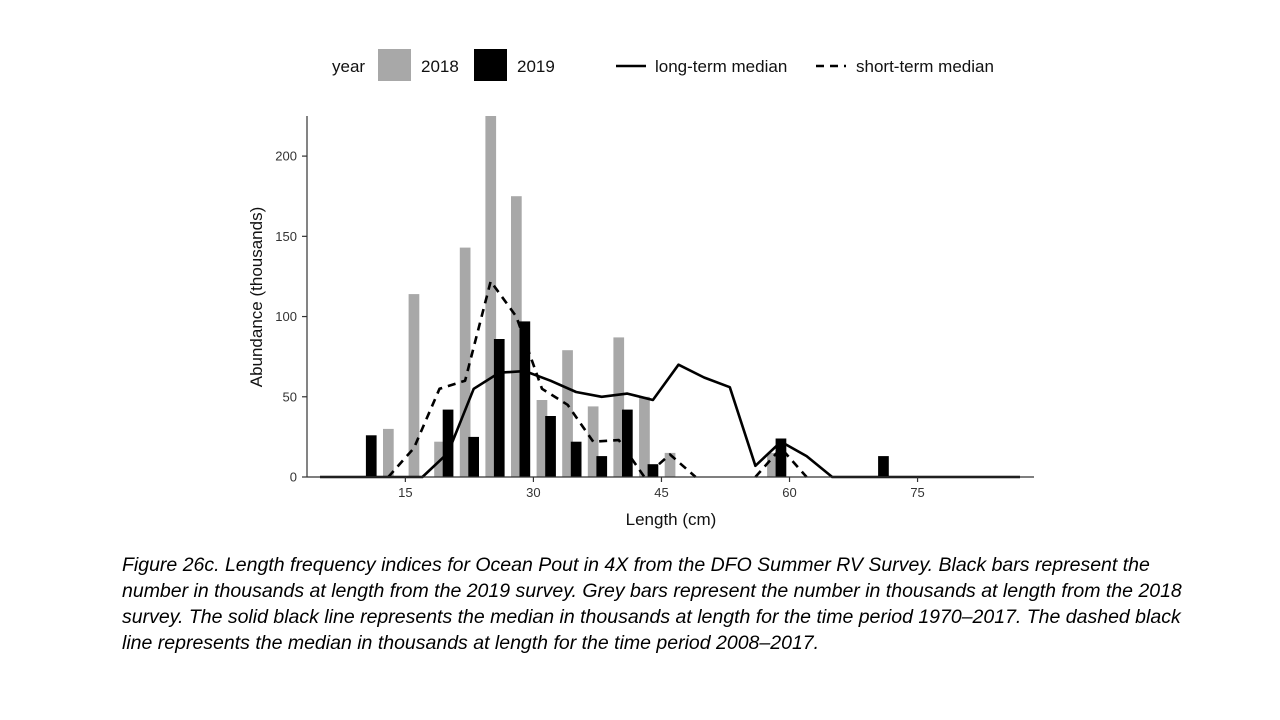  What do you see at coordinates (644, 436) in the screenshot?
I see `bar-2018-43cm` at bounding box center [644, 436].